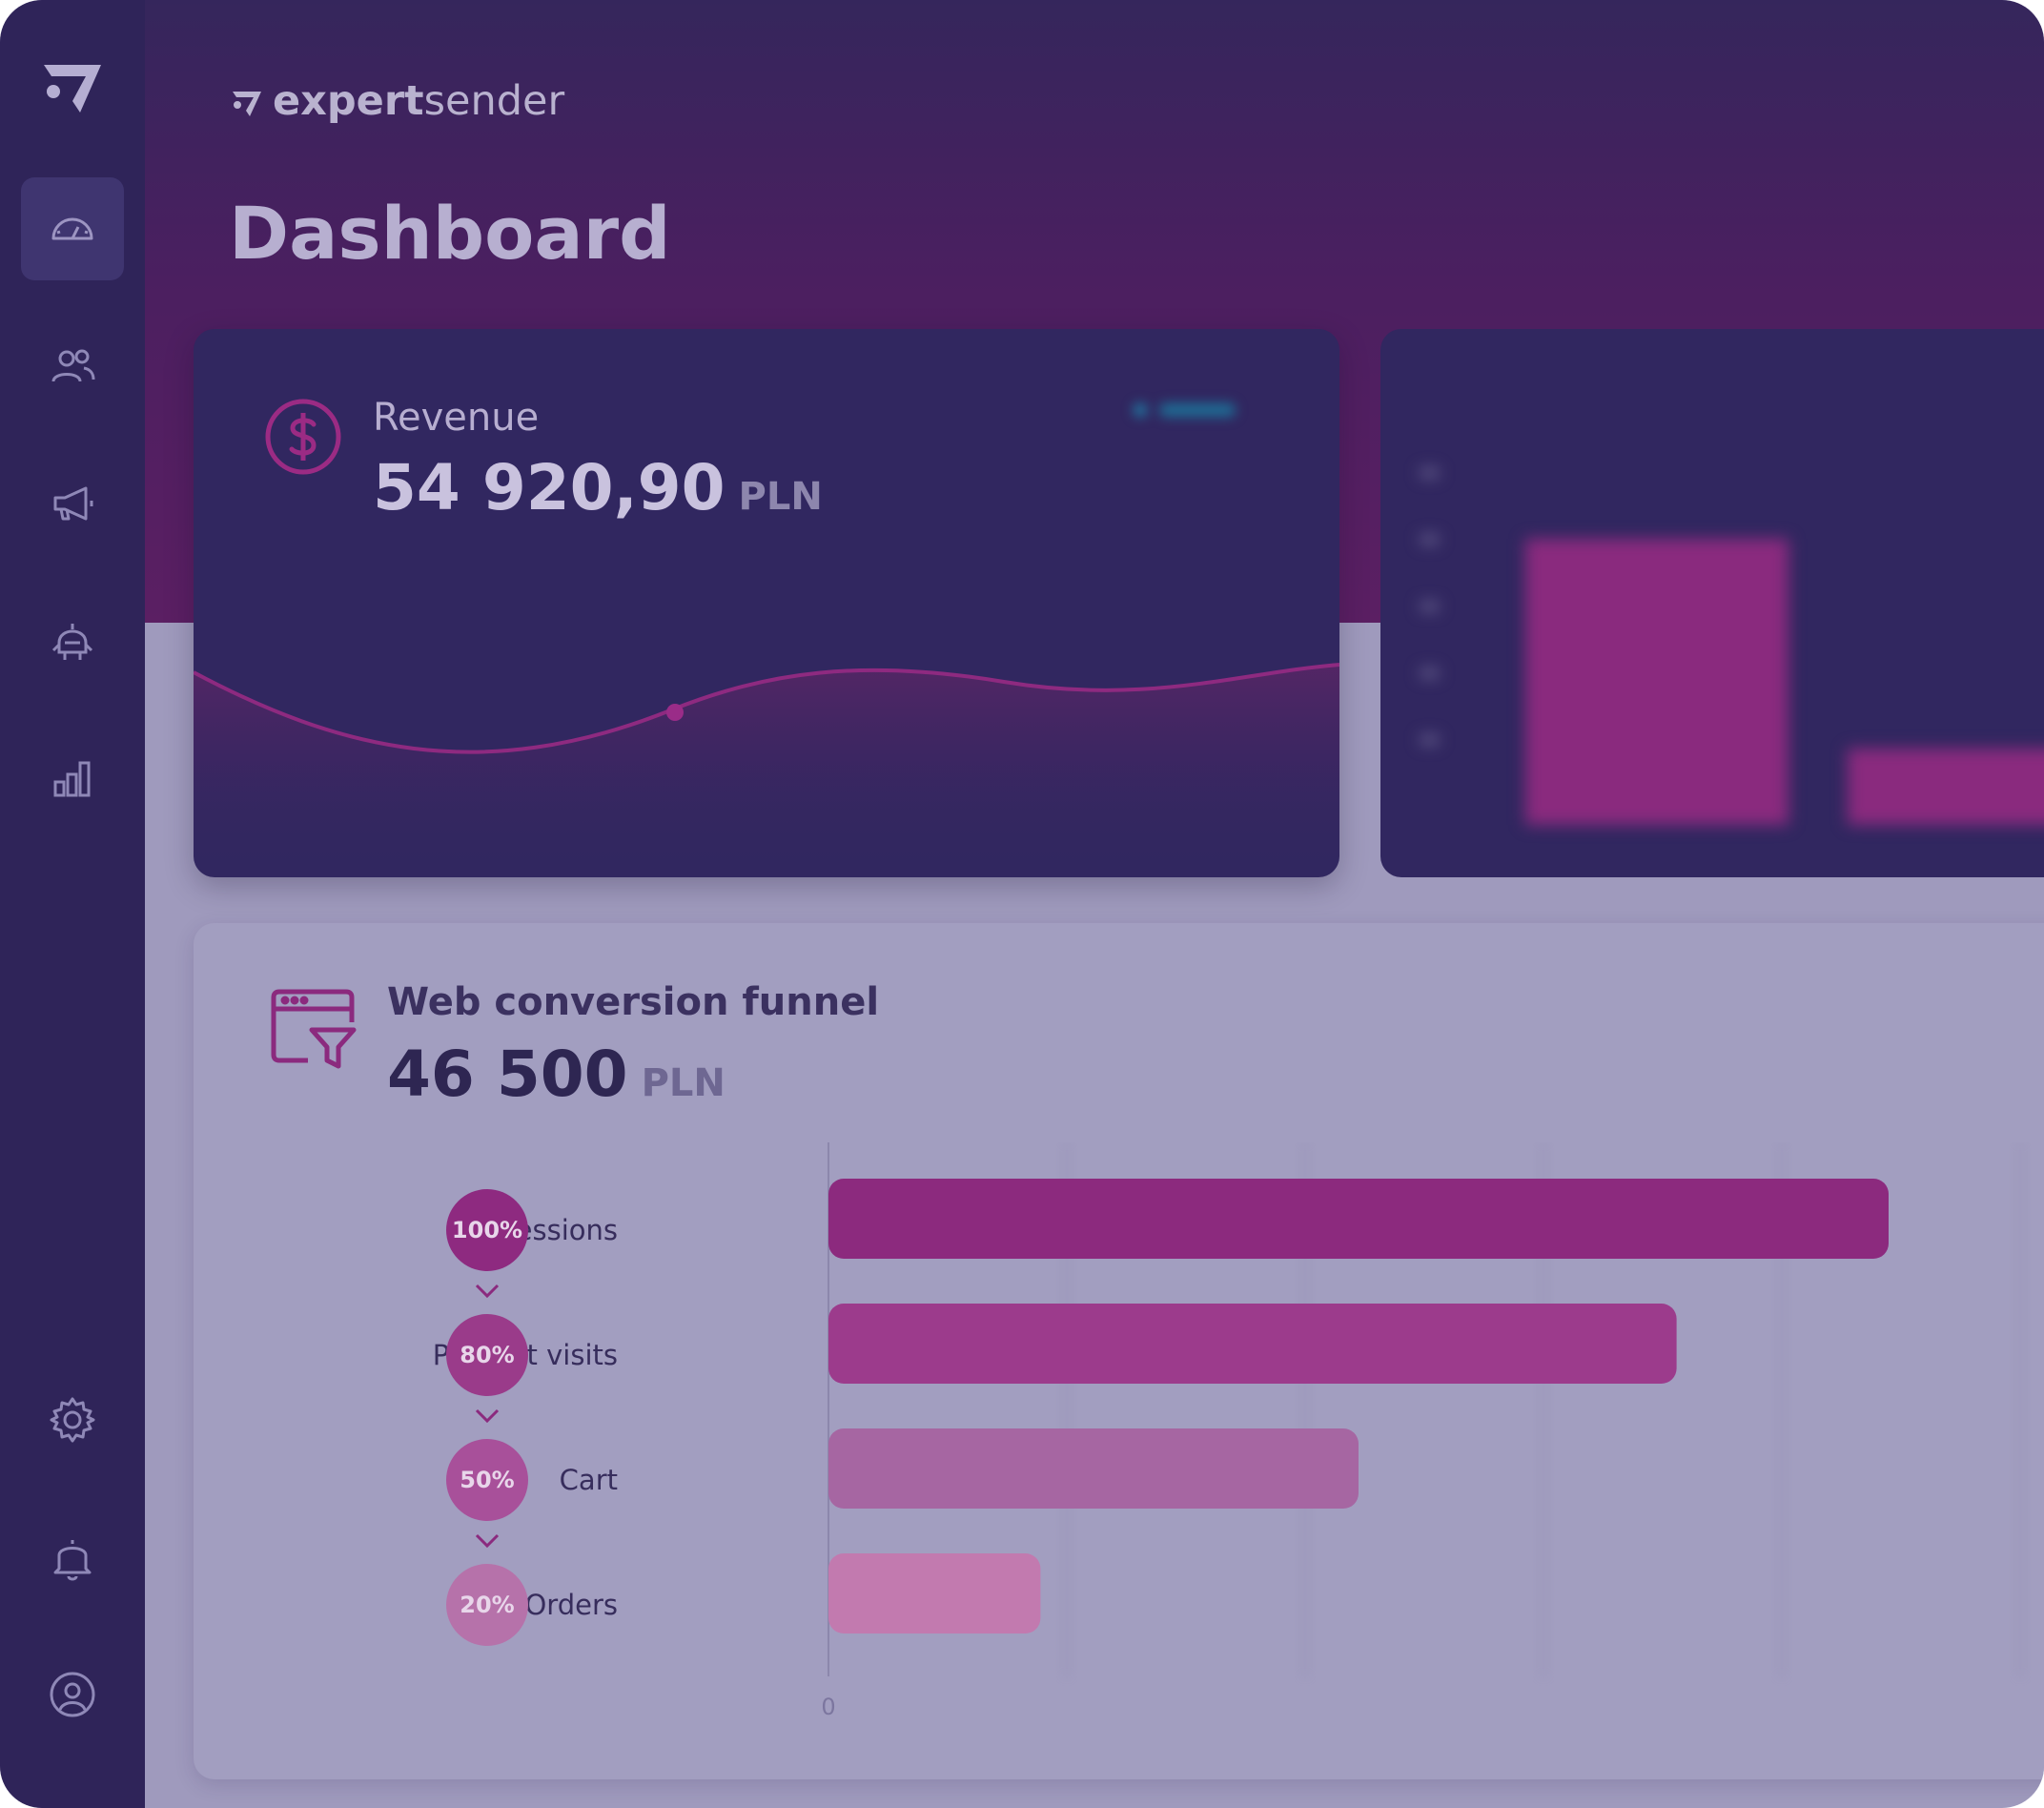 This screenshot has height=1808, width=2044. I want to click on sidebar-item-reports, so click(72, 778).